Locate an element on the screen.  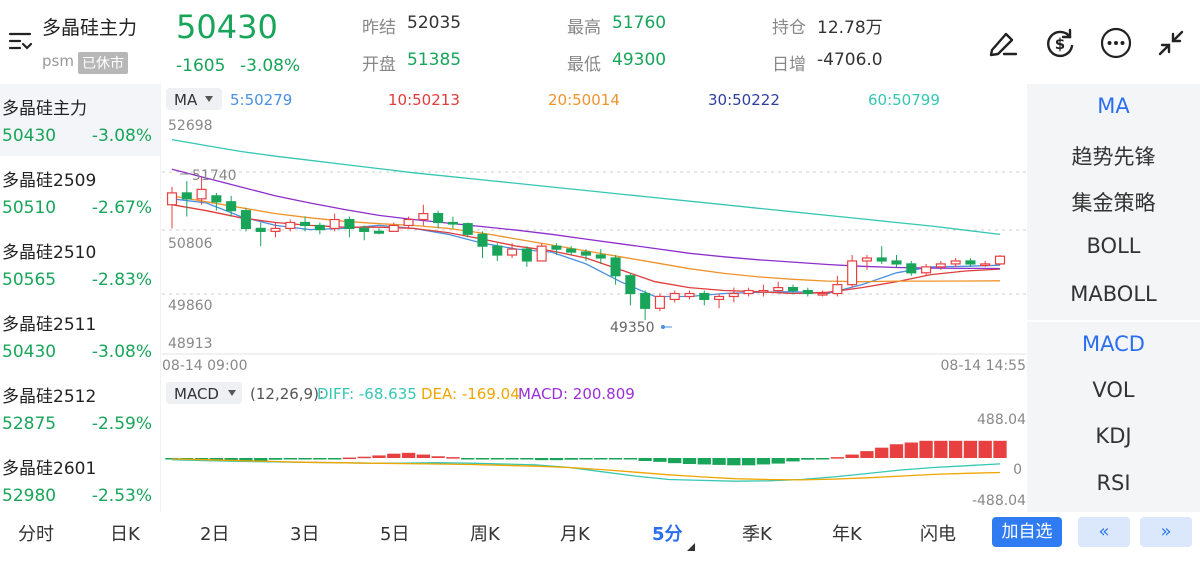
collapse-icon is located at coordinates (1171, 45).